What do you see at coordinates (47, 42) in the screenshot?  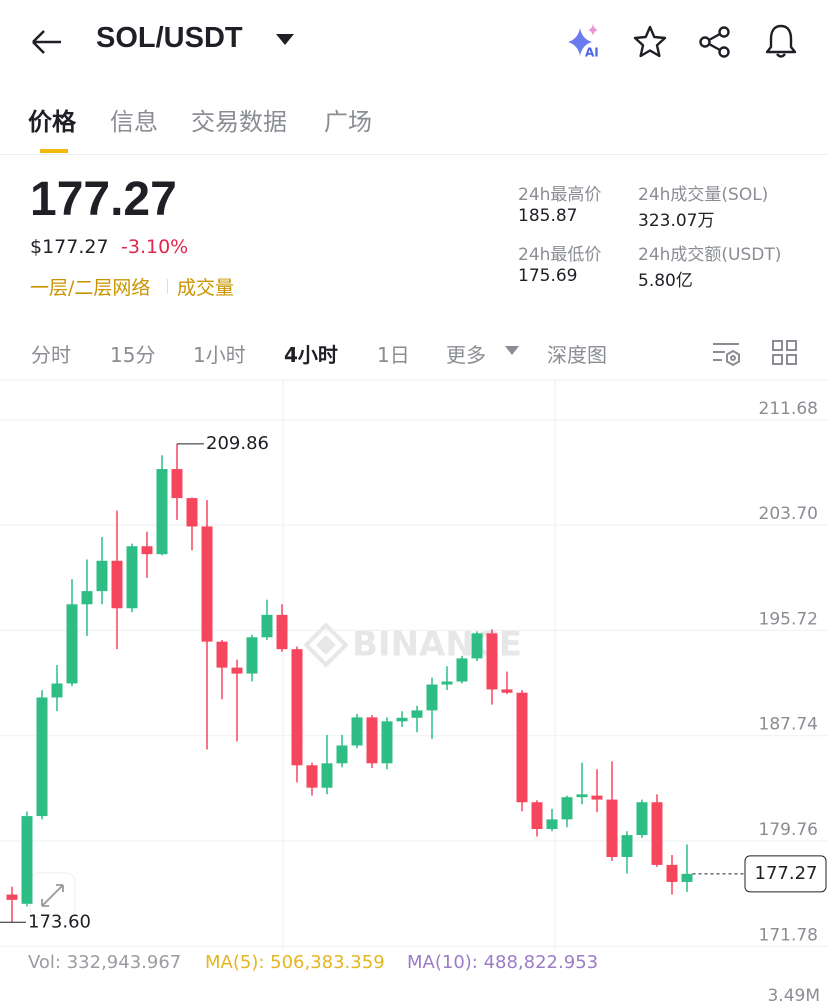 I see `back-button` at bounding box center [47, 42].